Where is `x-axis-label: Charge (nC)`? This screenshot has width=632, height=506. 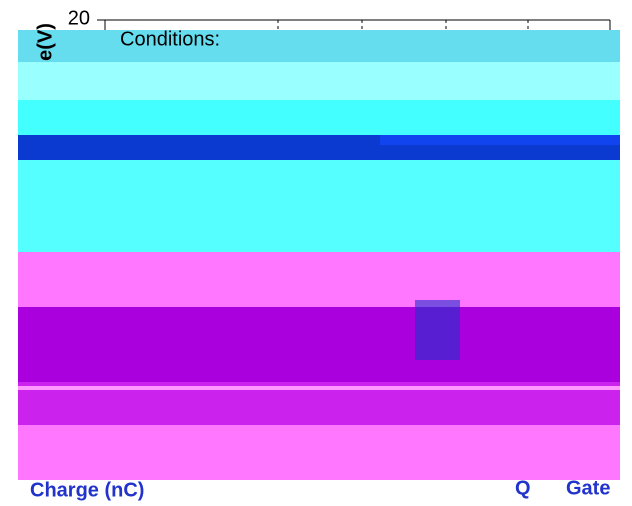 x-axis-label: Charge (nC) is located at coordinates (87, 490).